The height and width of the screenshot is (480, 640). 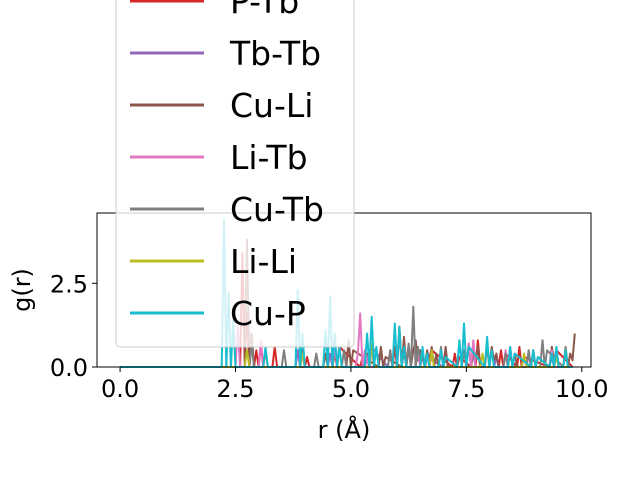 I want to click on legend-label: Cu-P, so click(x=268, y=313).